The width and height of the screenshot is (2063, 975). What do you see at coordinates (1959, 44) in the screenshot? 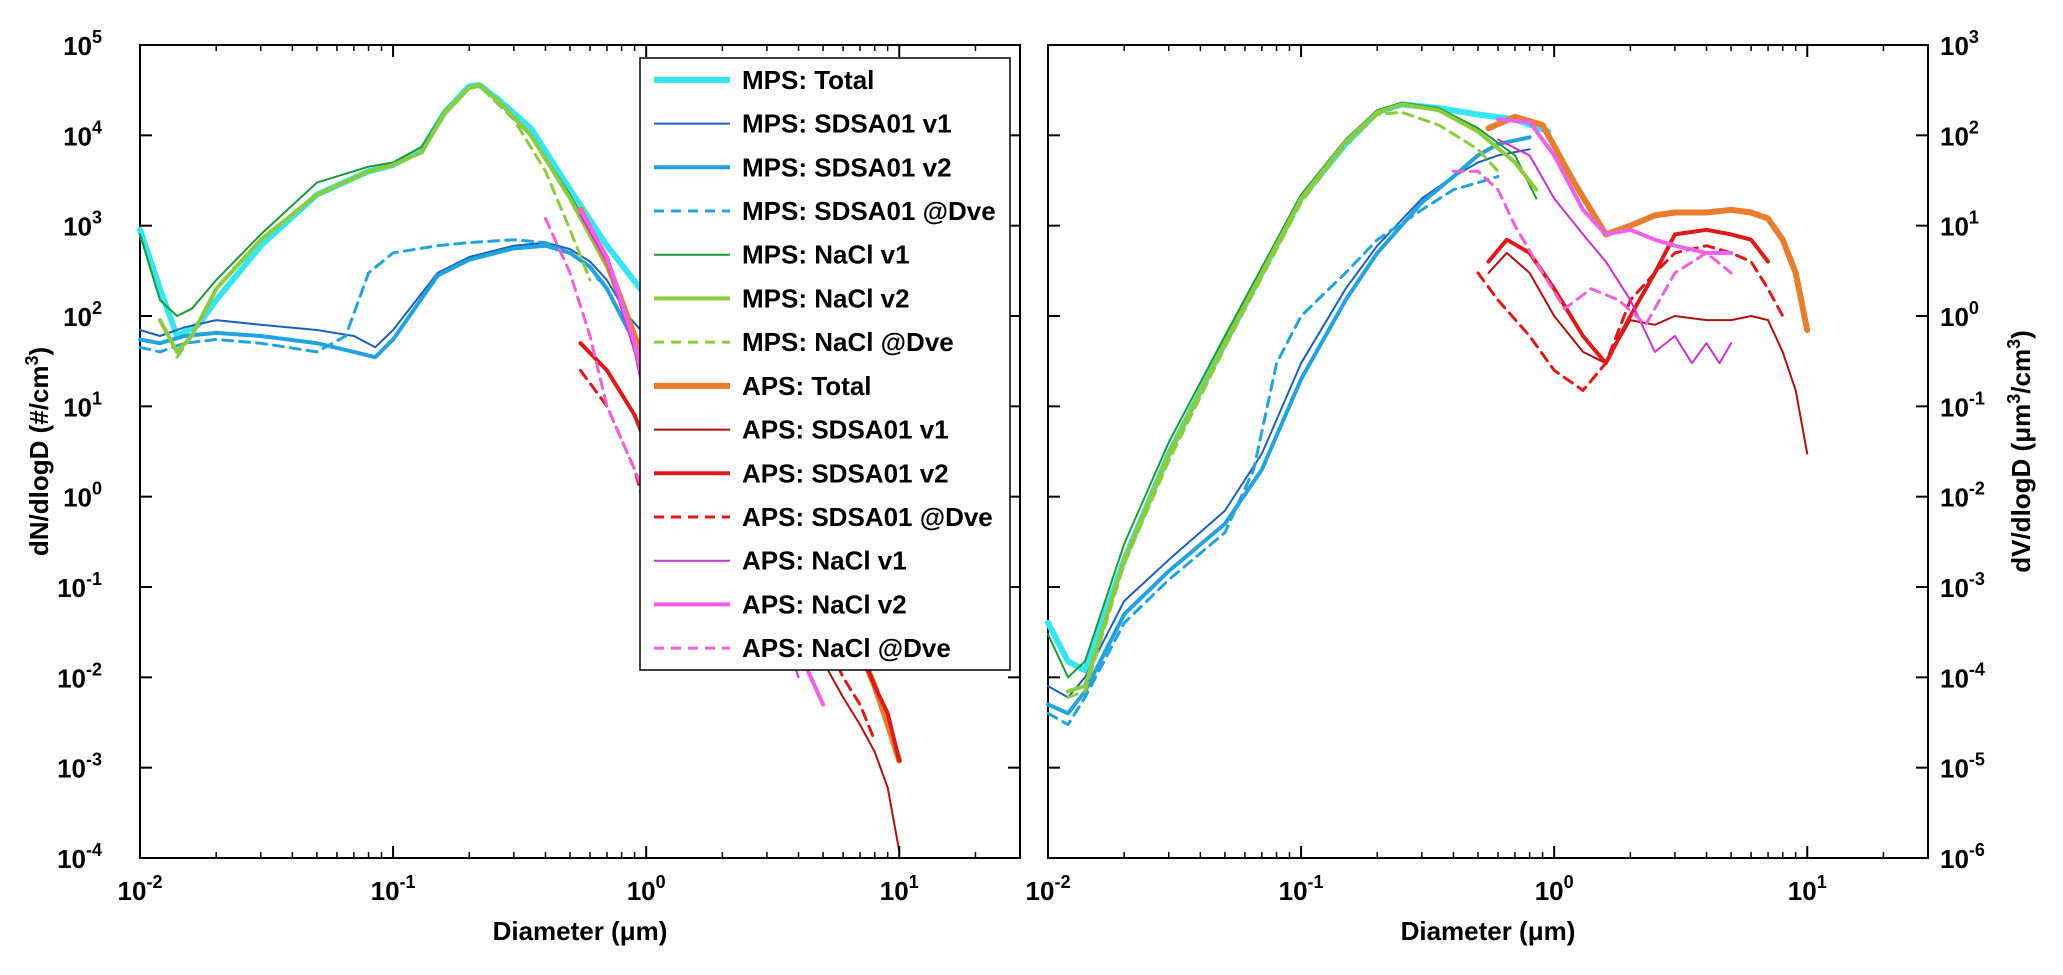
I see `right-y-tick-label: 10³` at bounding box center [1959, 44].